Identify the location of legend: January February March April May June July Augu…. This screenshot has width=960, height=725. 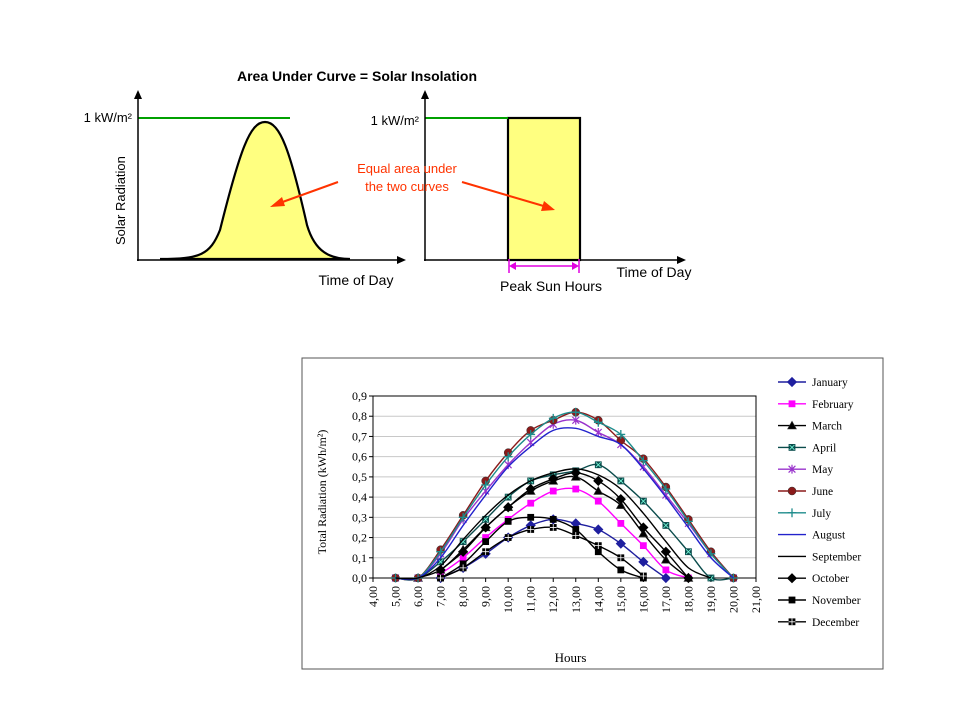
(819, 502).